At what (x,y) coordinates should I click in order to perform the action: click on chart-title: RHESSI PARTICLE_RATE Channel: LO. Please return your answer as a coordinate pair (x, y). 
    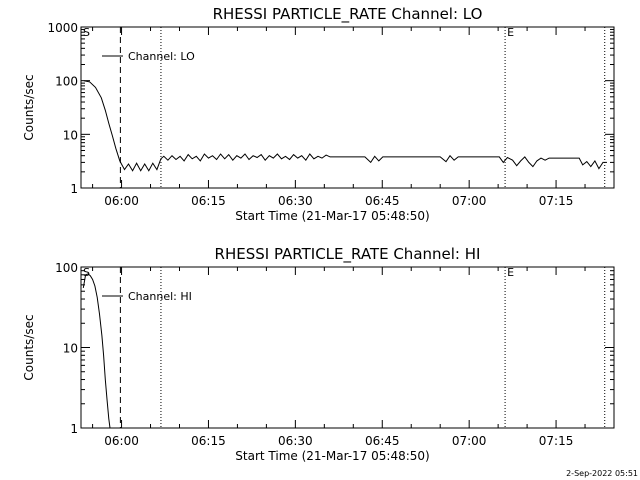
    Looking at the image, I should click on (348, 14).